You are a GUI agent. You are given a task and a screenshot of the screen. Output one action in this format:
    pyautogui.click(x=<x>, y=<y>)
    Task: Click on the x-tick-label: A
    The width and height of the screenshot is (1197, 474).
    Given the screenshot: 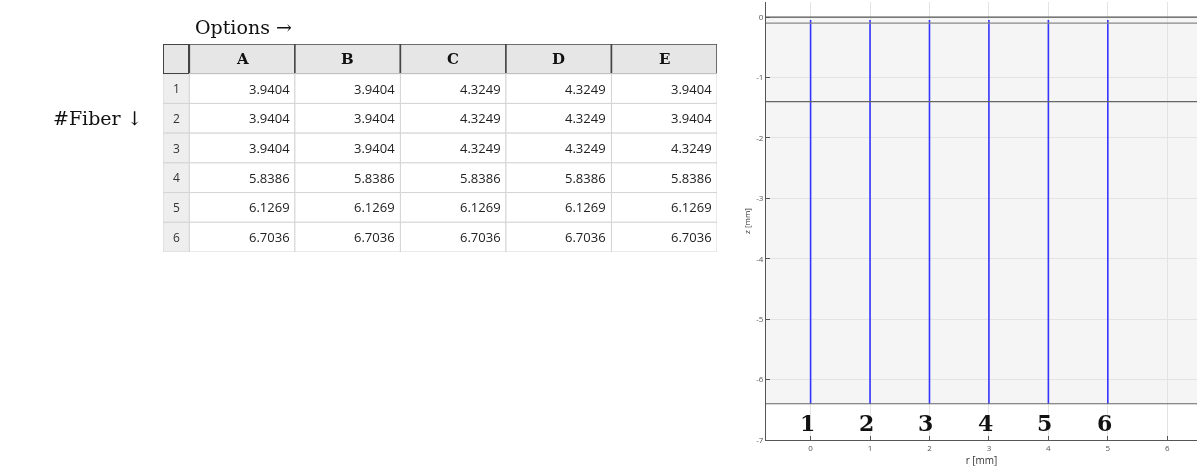 What is the action you would take?
    pyautogui.click(x=242, y=59)
    